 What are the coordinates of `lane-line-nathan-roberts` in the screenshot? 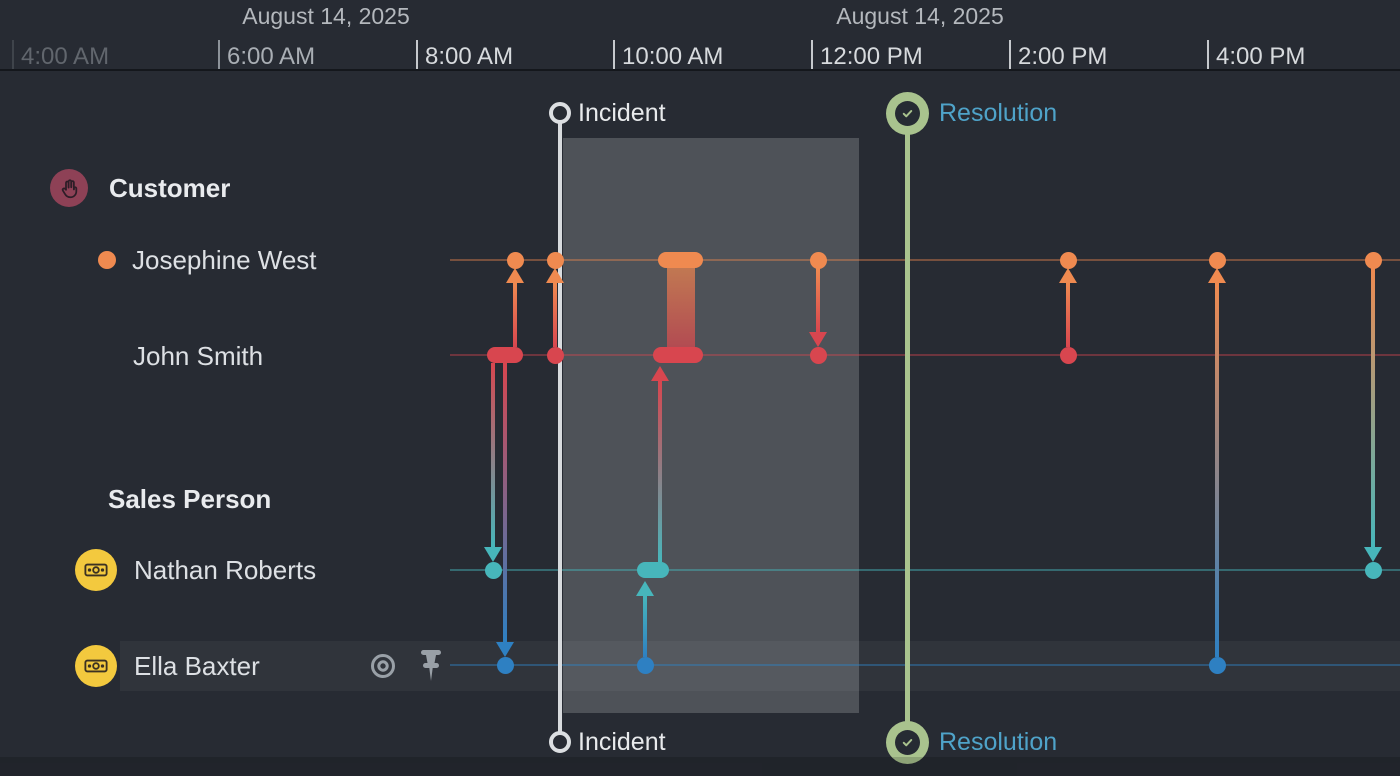 It's located at (925, 570).